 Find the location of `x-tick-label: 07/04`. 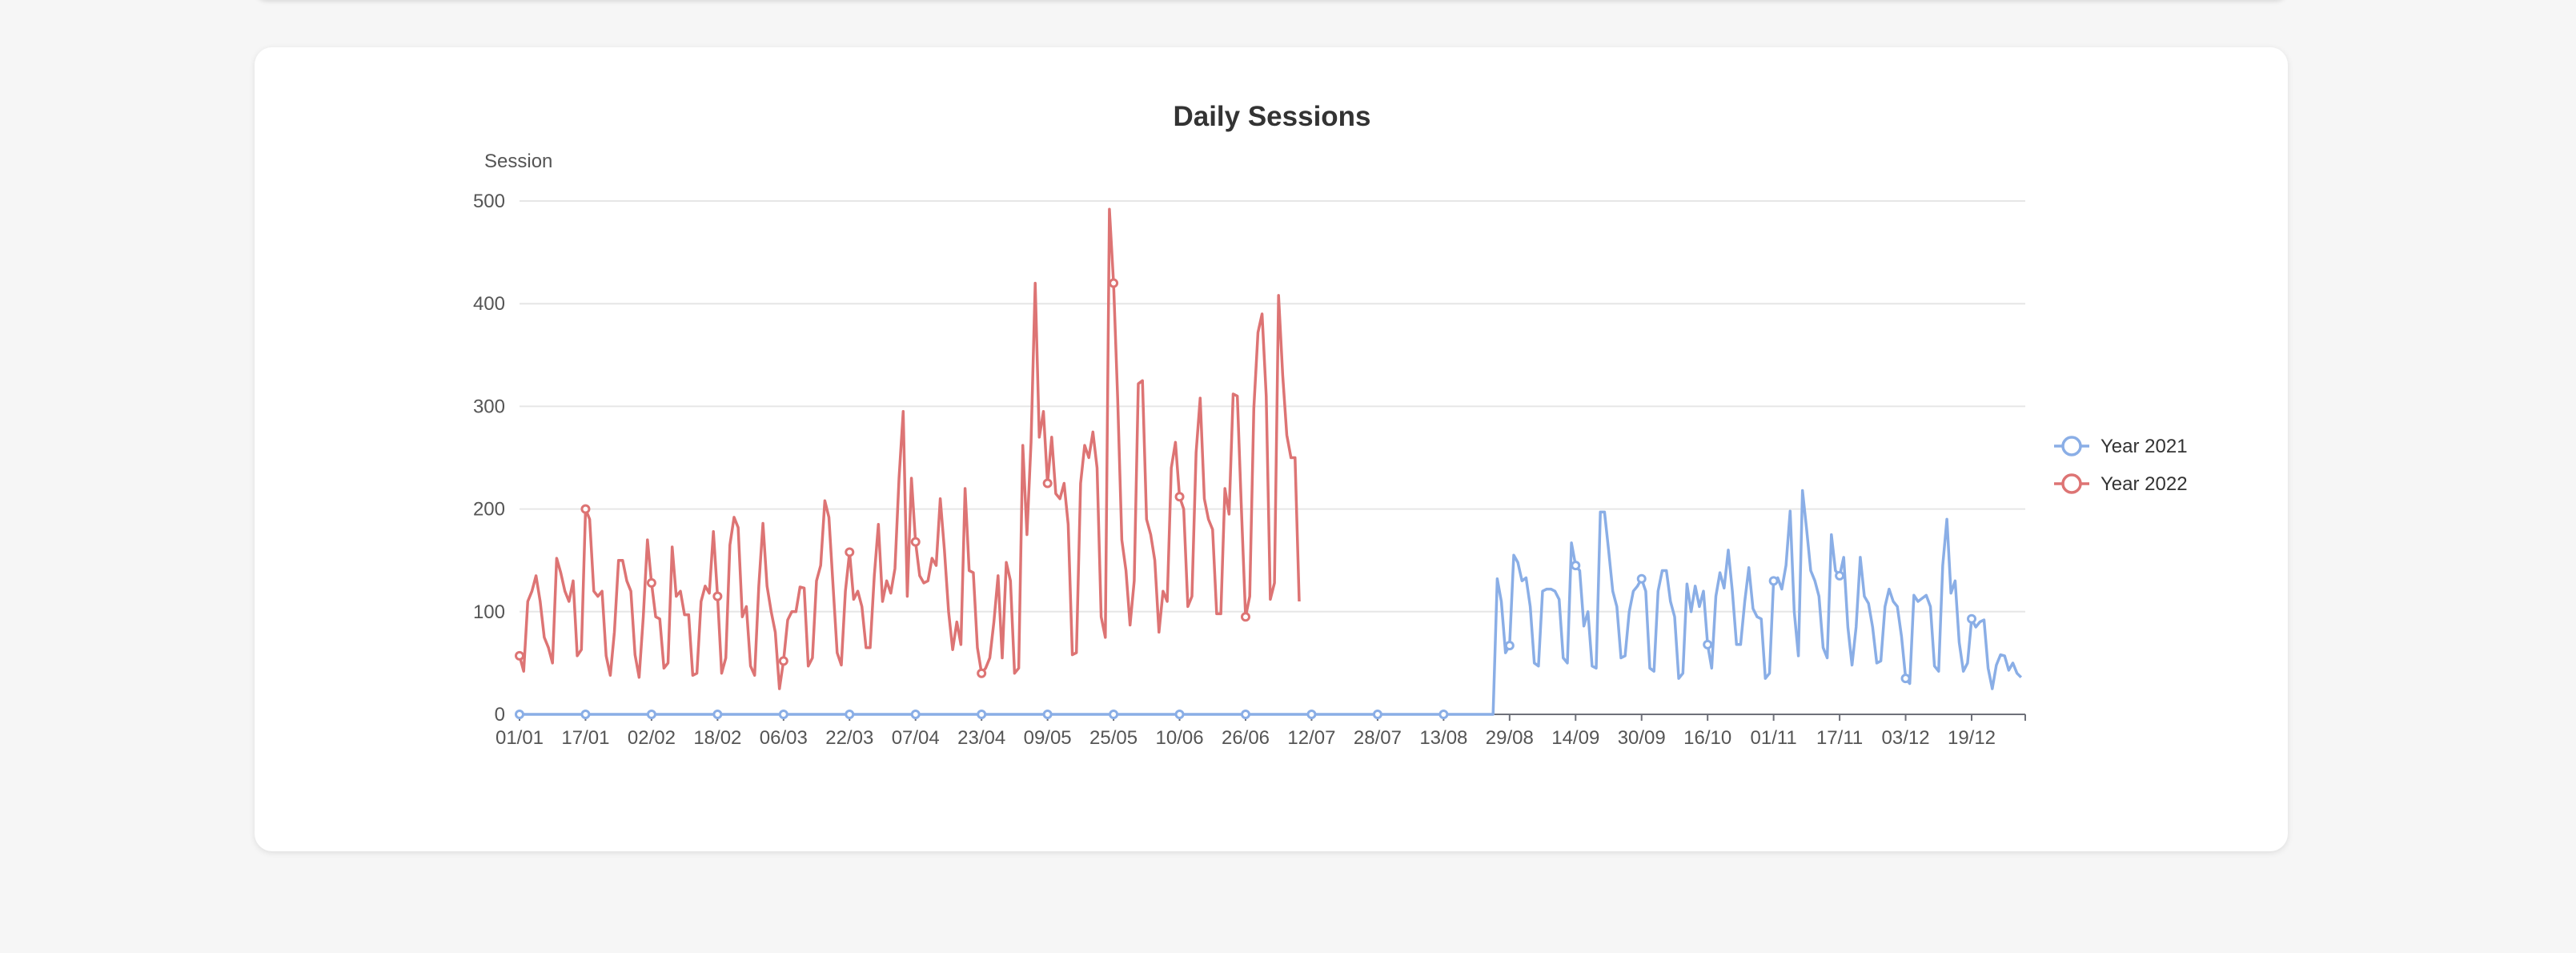

x-tick-label: 07/04 is located at coordinates (916, 738).